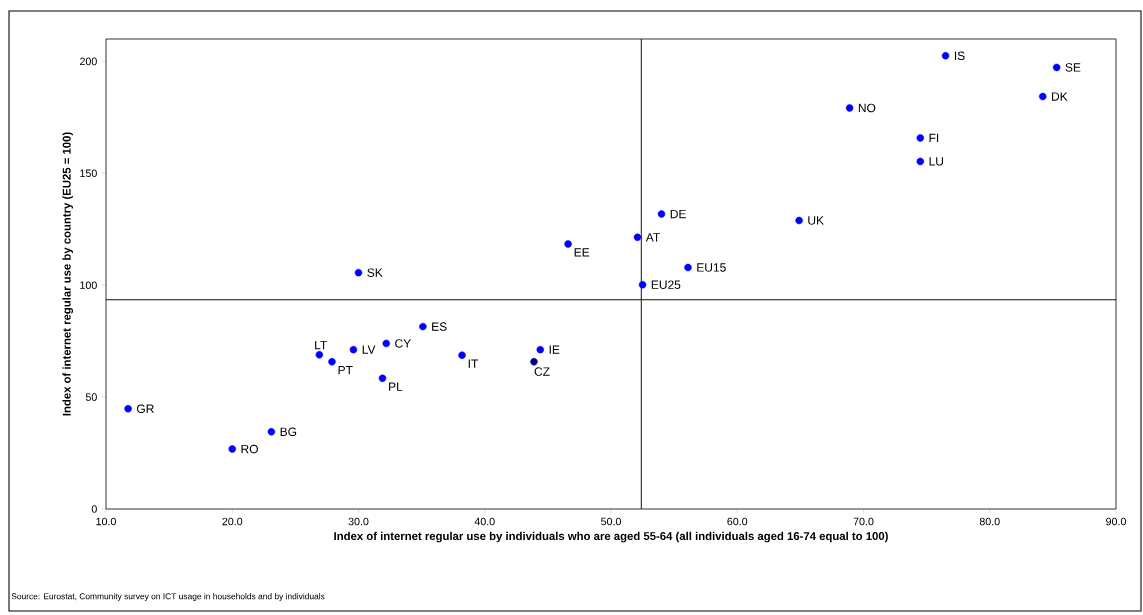 Image resolution: width=1143 pixels, height=615 pixels. I want to click on annotation: SE, so click(1073, 67).